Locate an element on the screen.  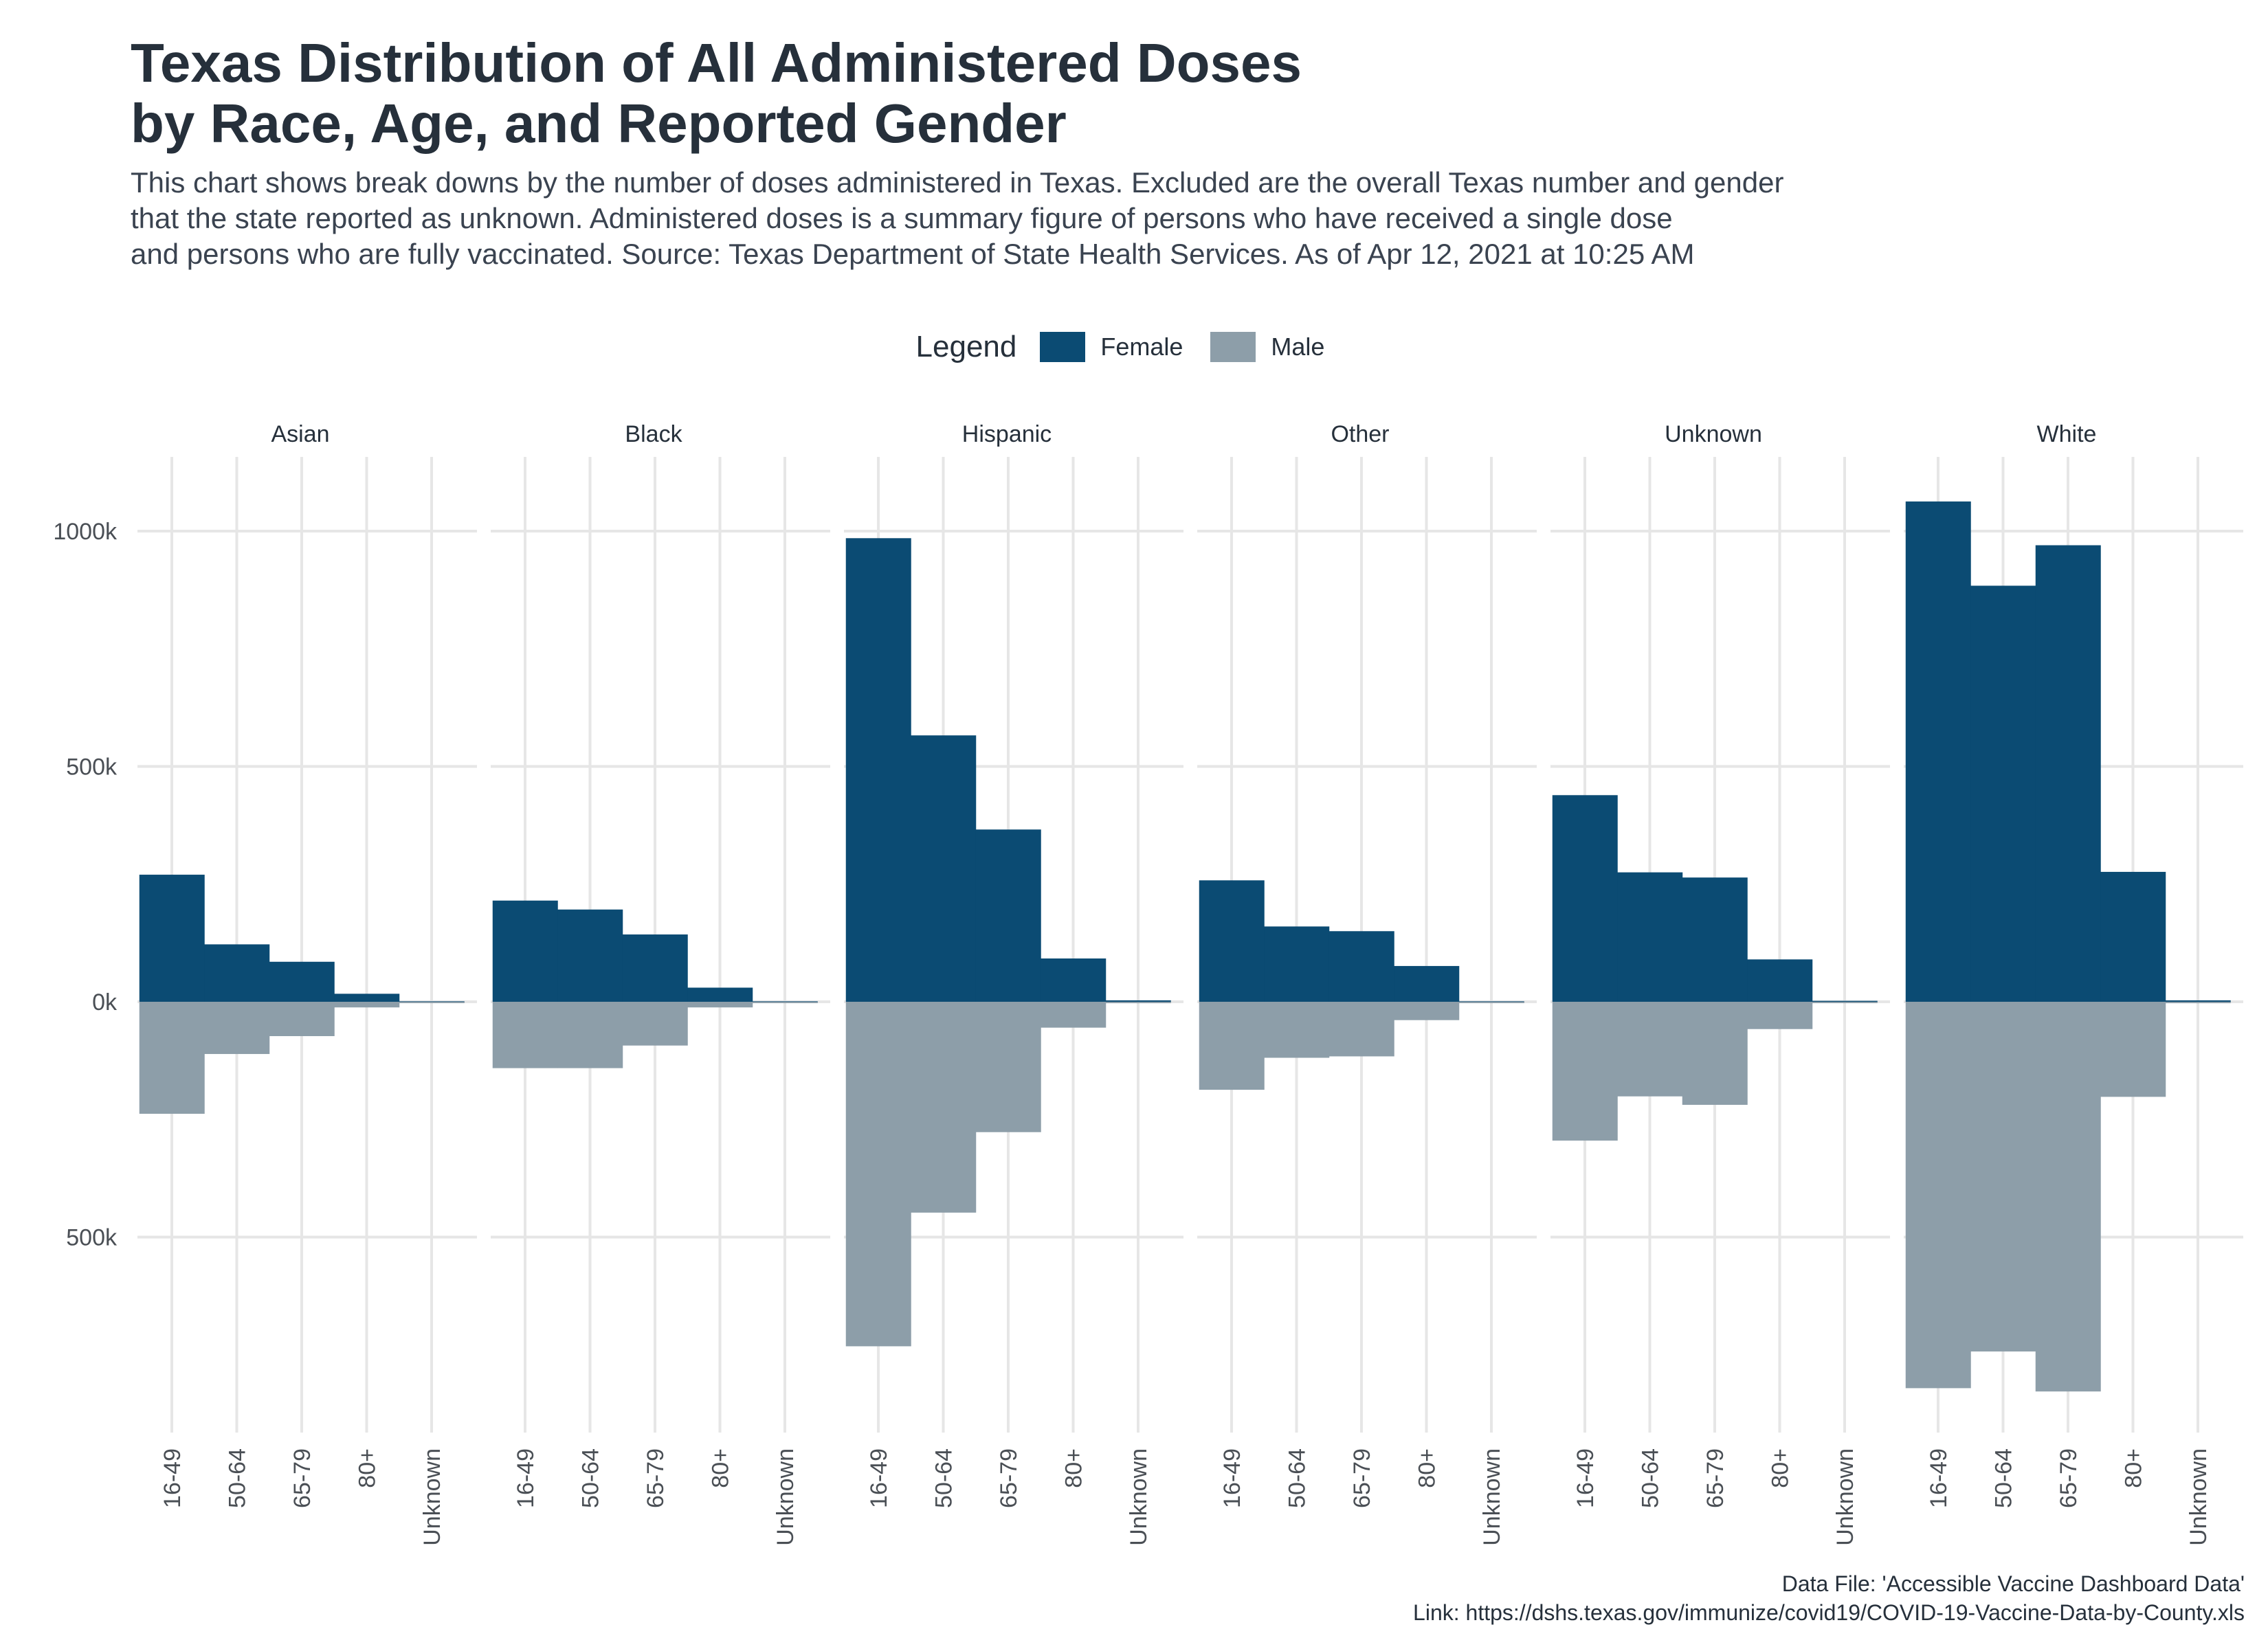
legend-swatch-female is located at coordinates (1063, 347).